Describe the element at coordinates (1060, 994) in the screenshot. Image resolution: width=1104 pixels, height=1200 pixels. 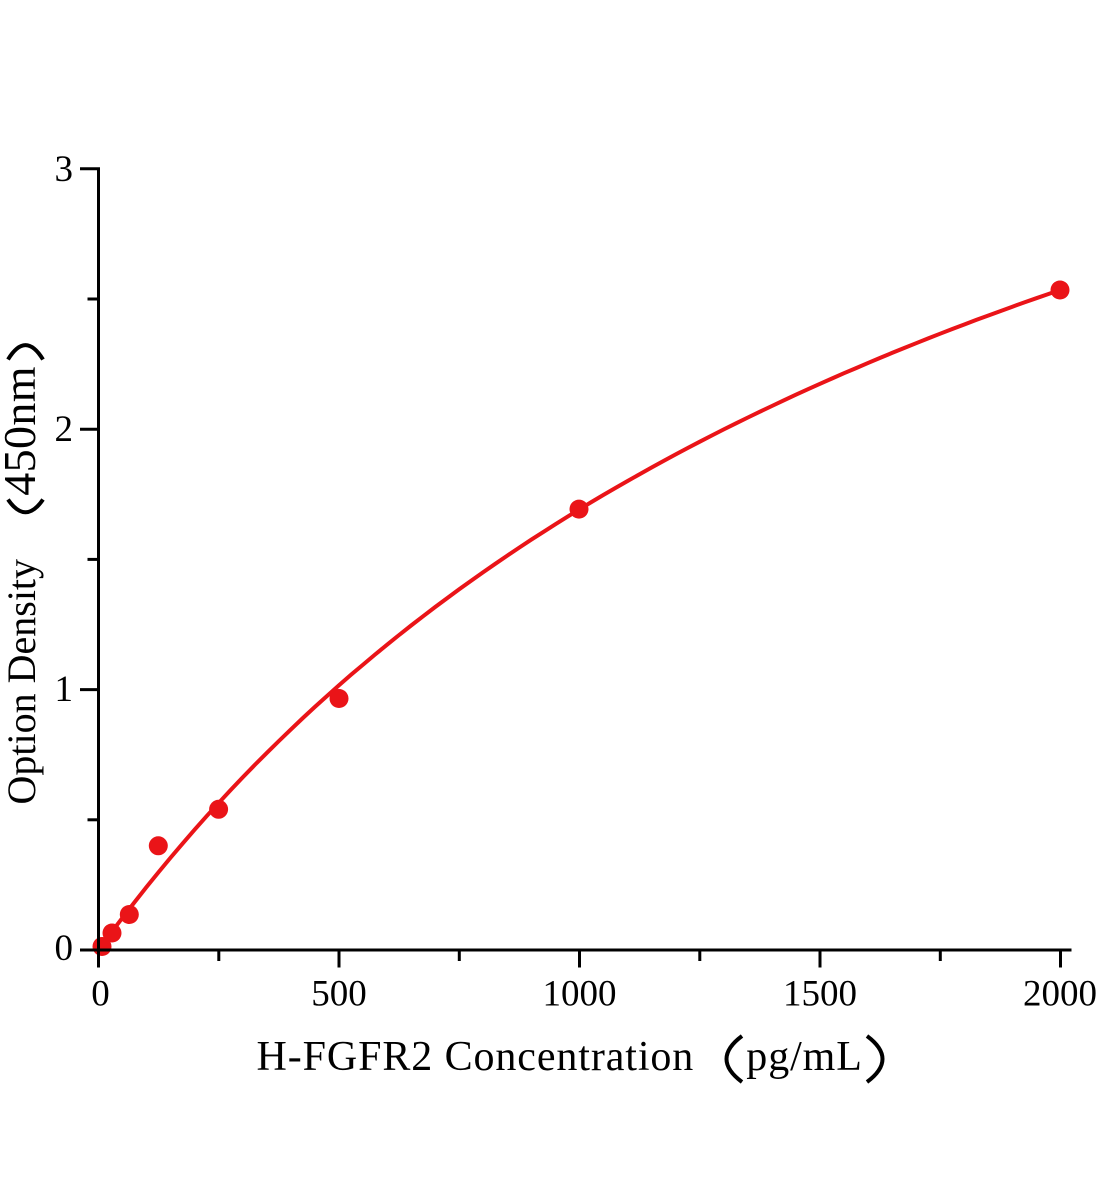
I see `svg-text: 2000` at that location.